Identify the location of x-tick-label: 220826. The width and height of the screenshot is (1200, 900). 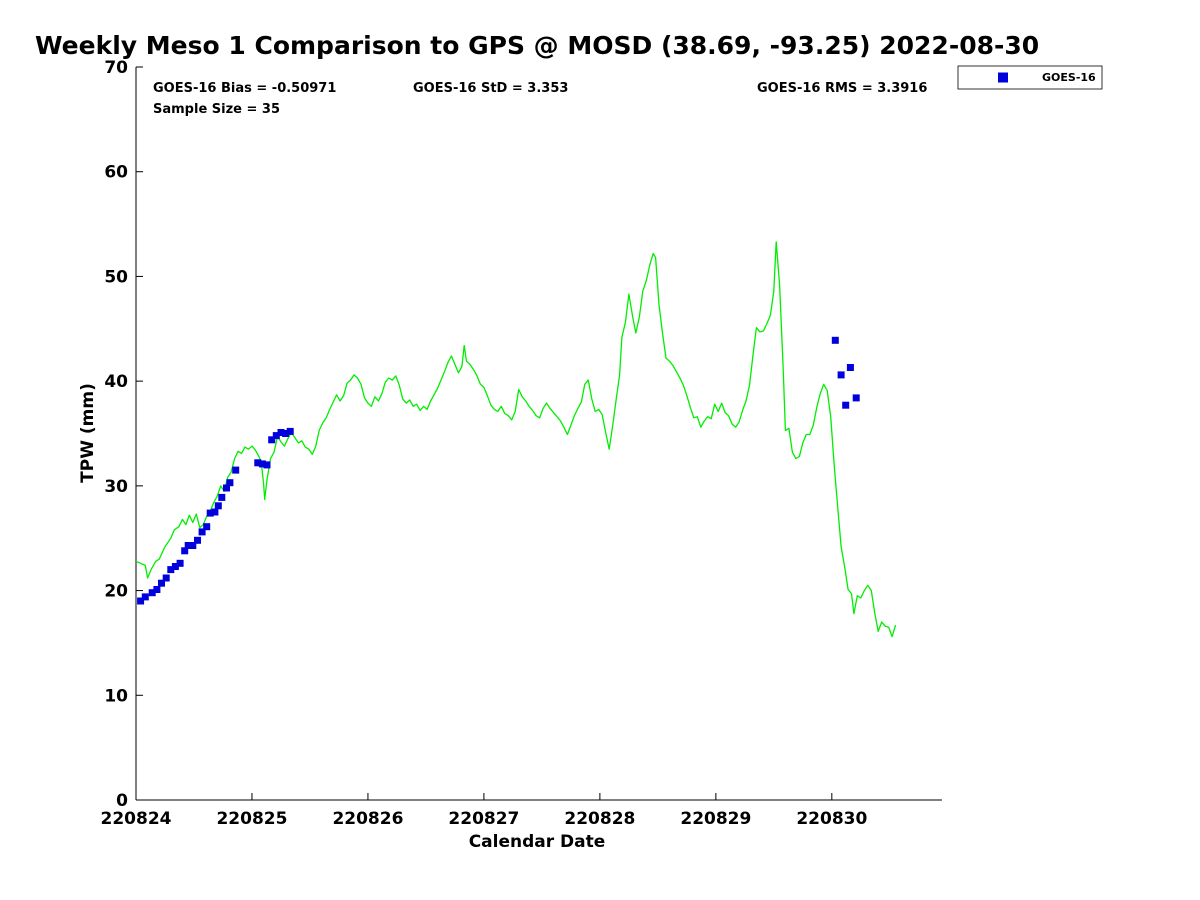
(367, 819).